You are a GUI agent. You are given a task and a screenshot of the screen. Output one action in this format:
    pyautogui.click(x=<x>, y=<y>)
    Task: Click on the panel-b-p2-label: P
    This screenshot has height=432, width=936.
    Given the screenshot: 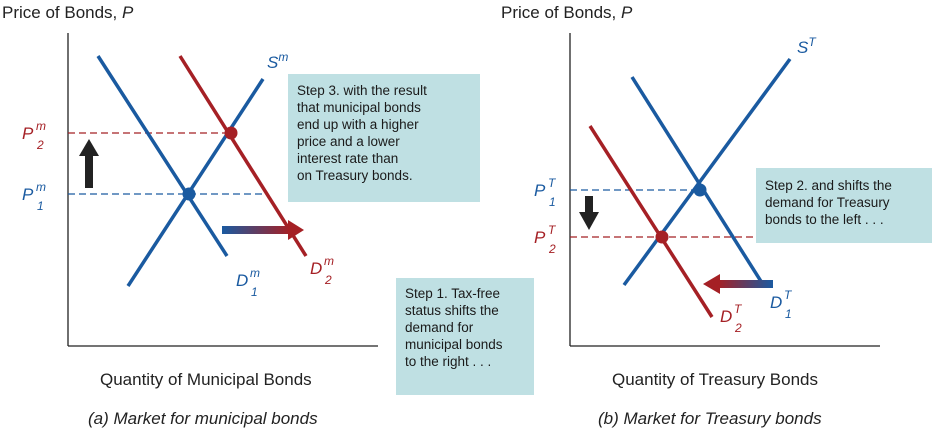 What is the action you would take?
    pyautogui.click(x=540, y=237)
    